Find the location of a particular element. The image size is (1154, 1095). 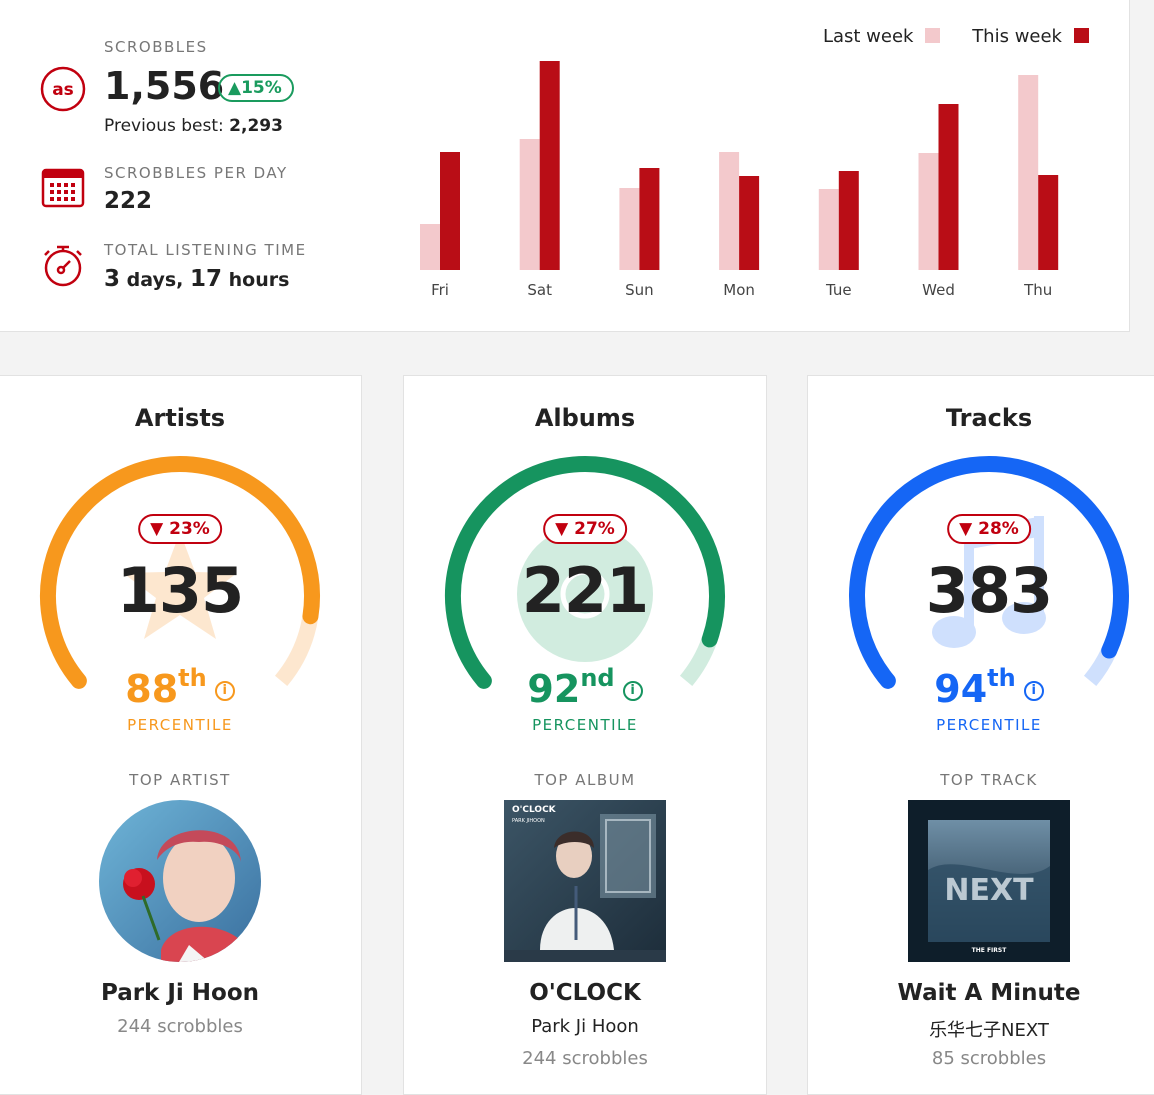

previous-best: Previous best: 2,293 is located at coordinates (193, 126).